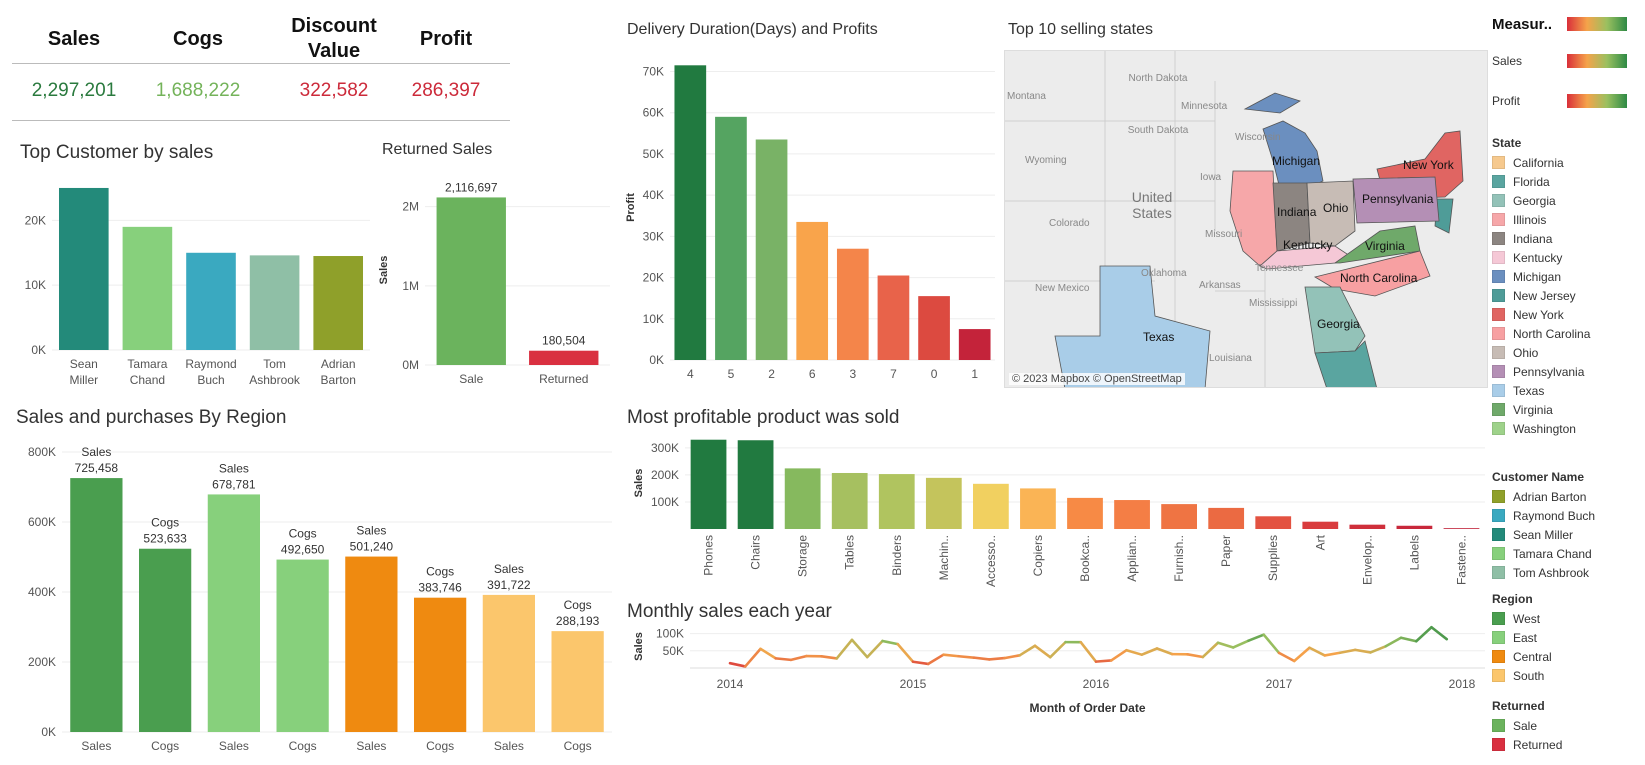 This screenshot has height=765, width=1645. What do you see at coordinates (1567, 162) in the screenshot?
I see `state-legend-item: California` at bounding box center [1567, 162].